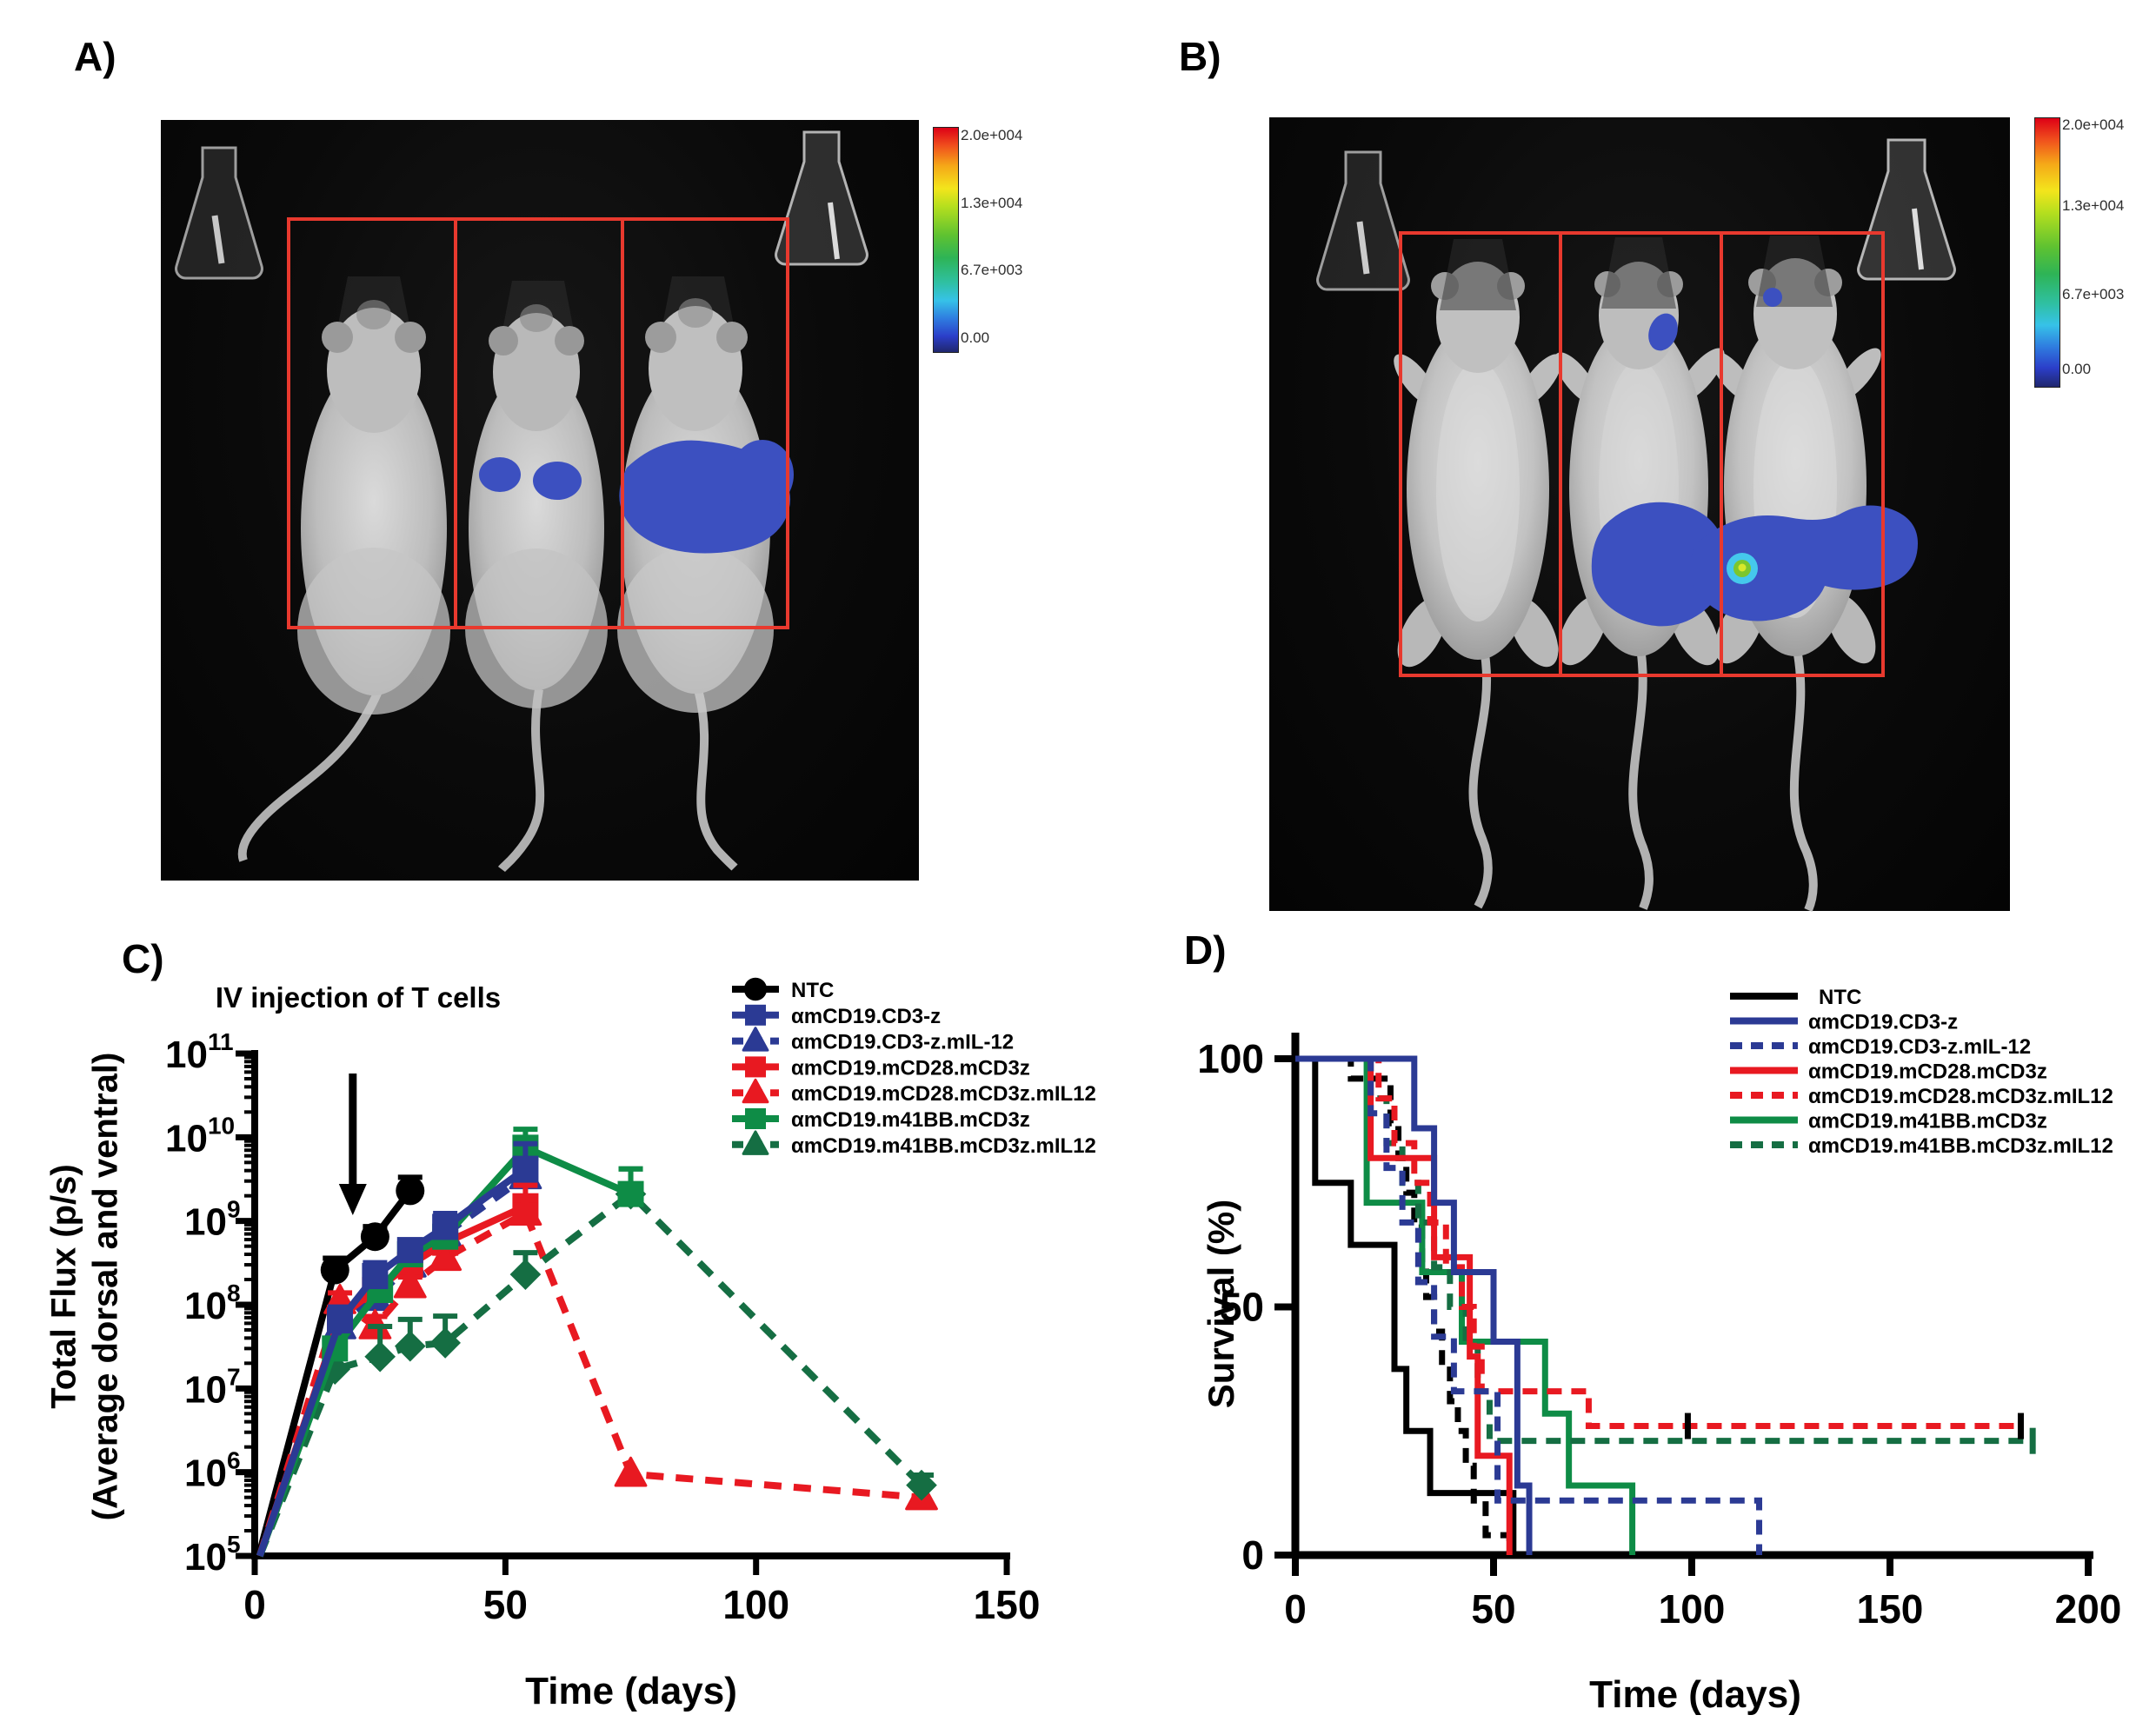 This screenshot has height=1735, width=2156. What do you see at coordinates (2088, 1609) in the screenshot?
I see `survival-x-tick-label: 200` at bounding box center [2088, 1609].